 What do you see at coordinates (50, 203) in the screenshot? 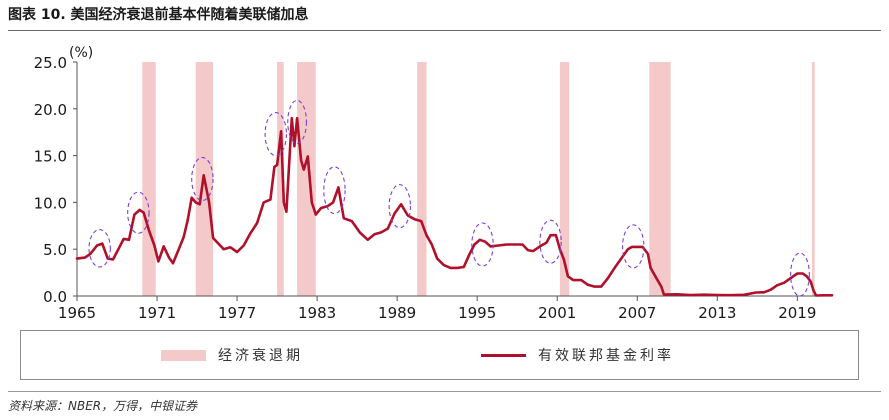
I see `y-tick-label-2: 10.0` at bounding box center [50, 203].